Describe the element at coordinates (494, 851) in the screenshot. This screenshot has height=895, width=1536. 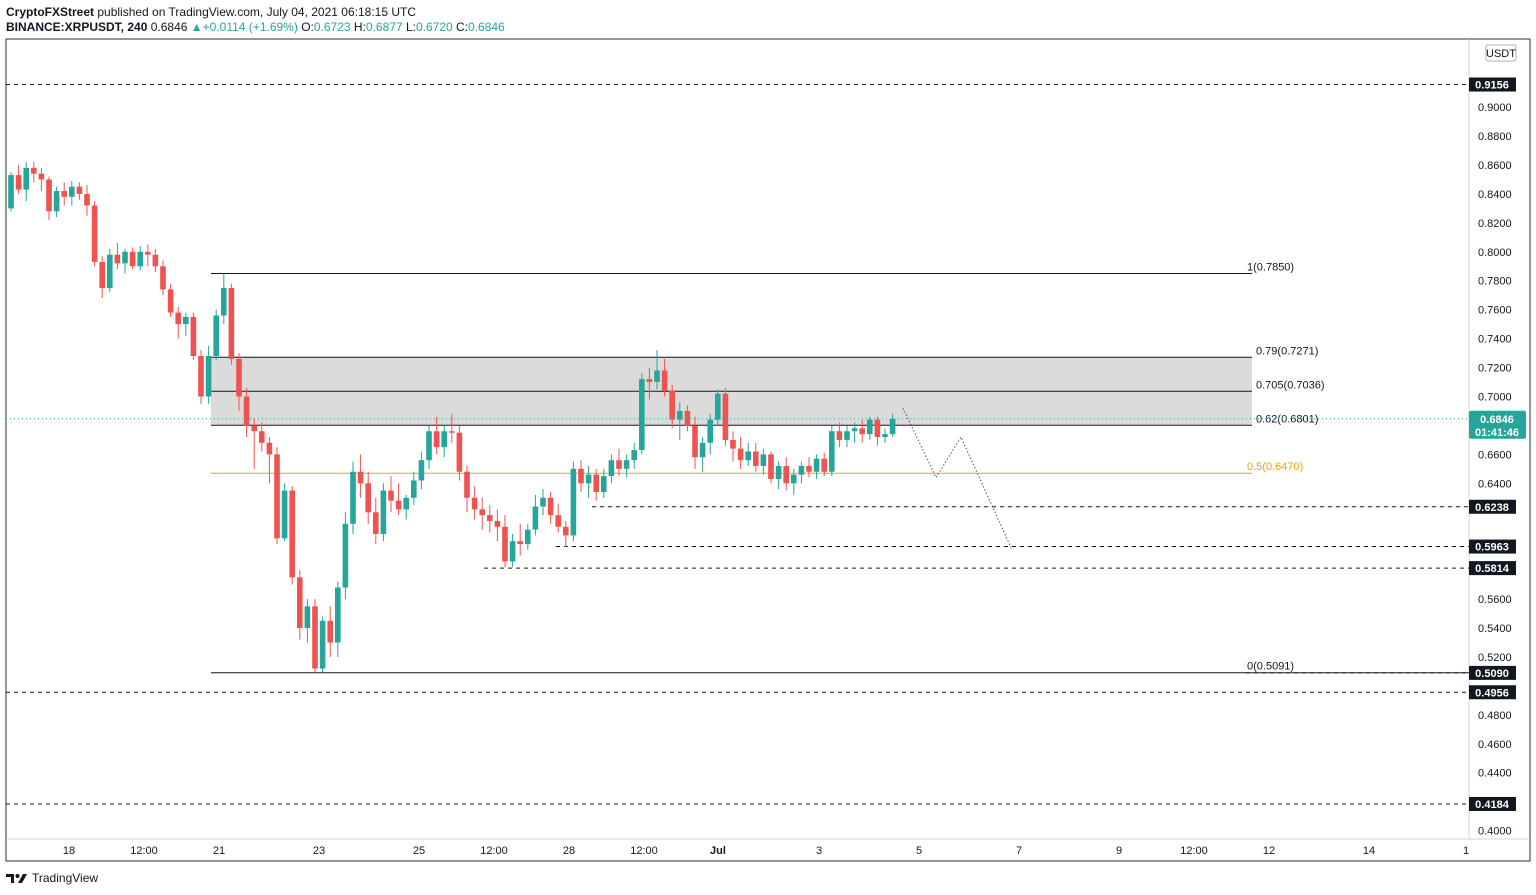
I see `time-tick-5: 12:00` at that location.